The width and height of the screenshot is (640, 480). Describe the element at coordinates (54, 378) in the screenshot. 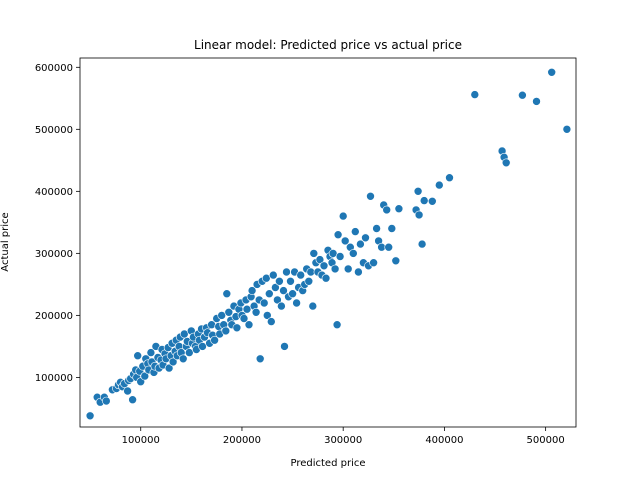

I see `y-tick-label: 100000` at that location.